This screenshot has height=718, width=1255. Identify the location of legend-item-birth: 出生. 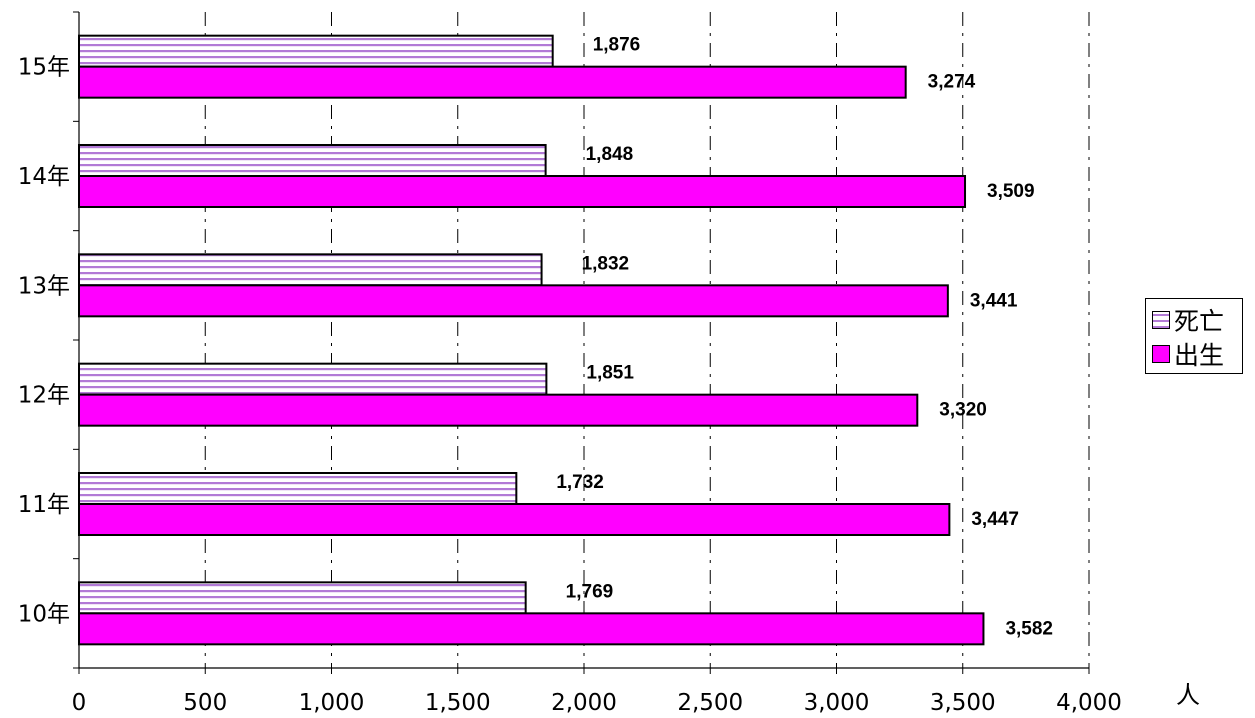
(1188, 354).